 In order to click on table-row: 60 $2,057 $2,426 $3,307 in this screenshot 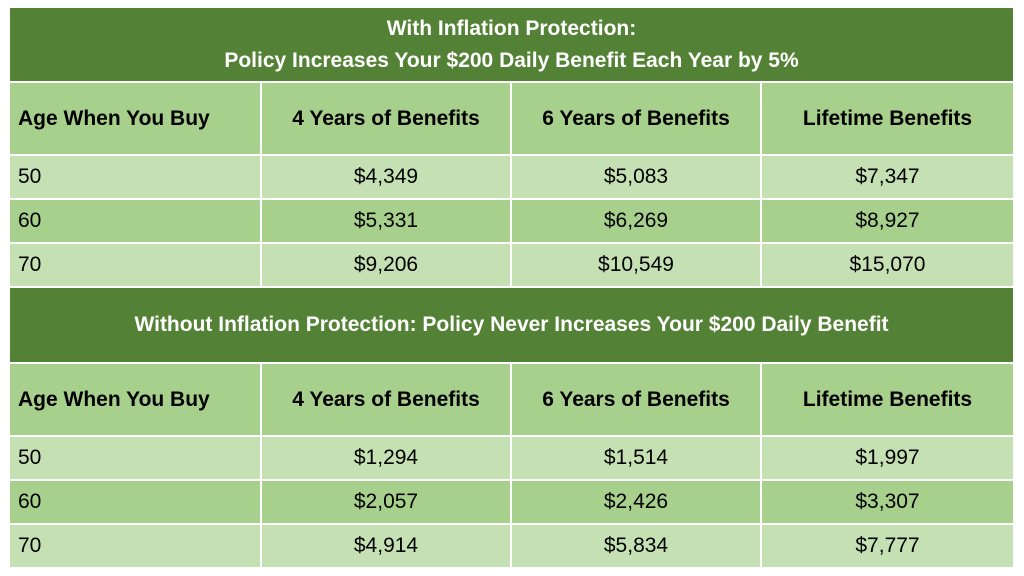, I will do `click(511, 503)`.